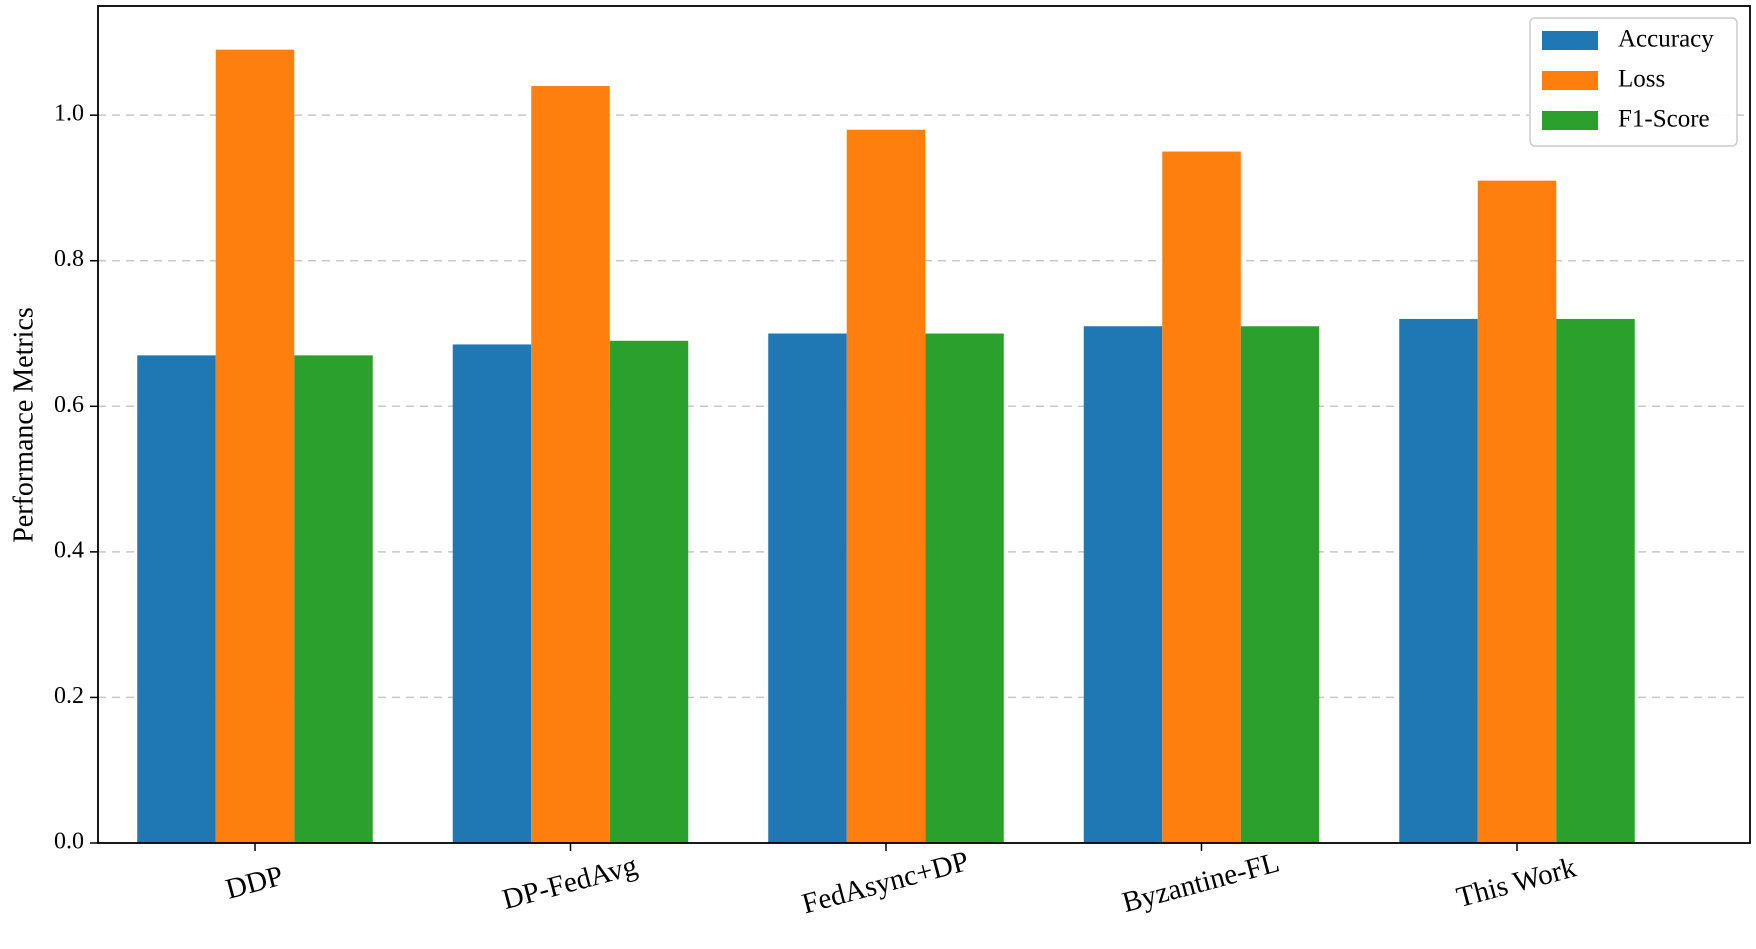 This screenshot has width=1756, height=949. What do you see at coordinates (1517, 512) in the screenshot?
I see `bar-loss-this-work` at bounding box center [1517, 512].